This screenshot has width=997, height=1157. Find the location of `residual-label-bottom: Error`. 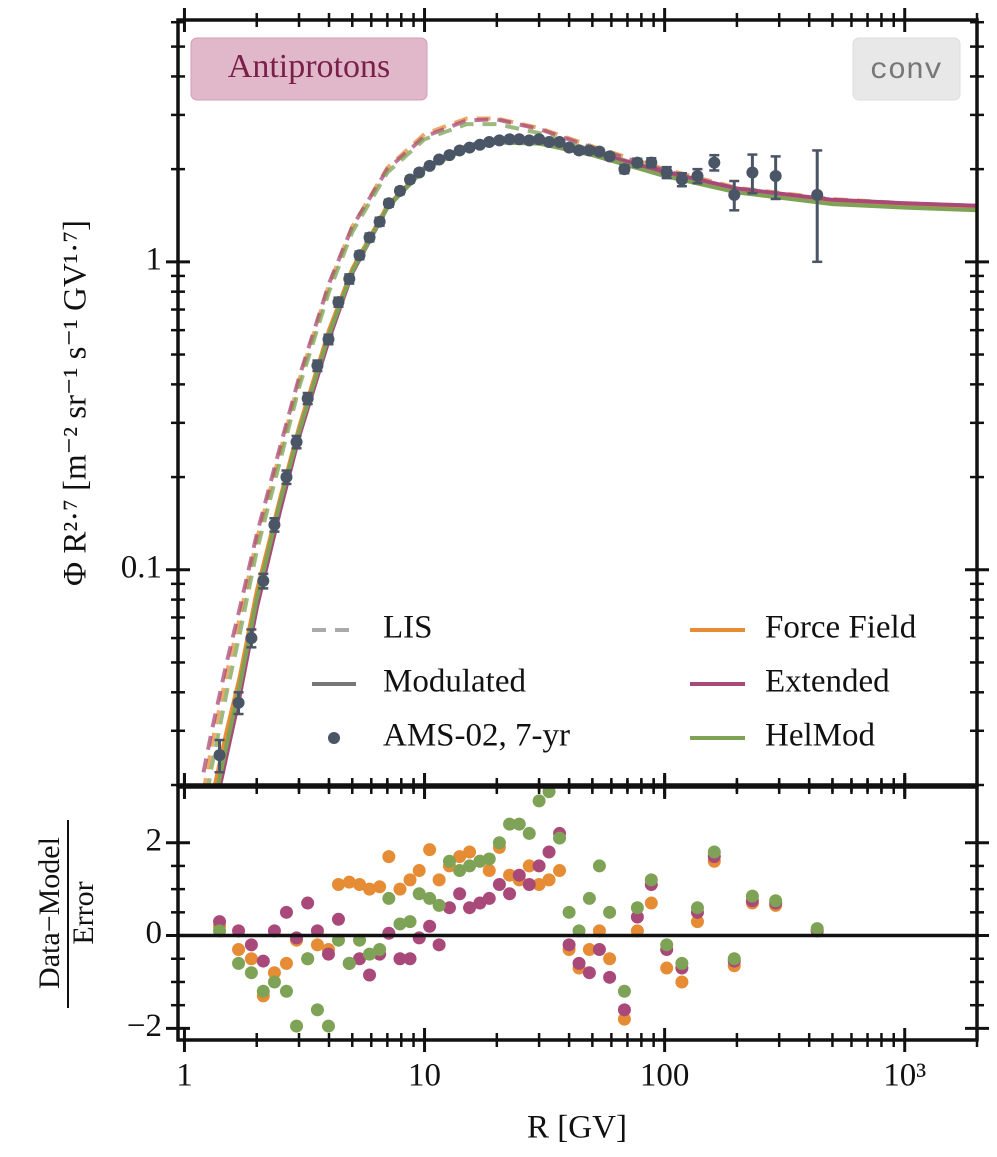

residual-label-bottom: Error is located at coordinates (83, 912).